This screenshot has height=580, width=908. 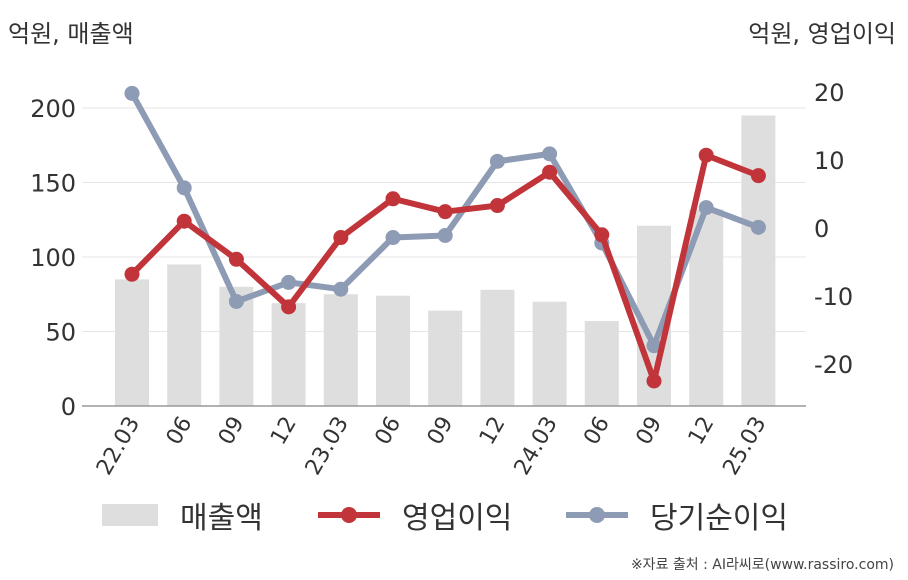 What do you see at coordinates (457, 518) in the screenshot?
I see `legend-label-operating-profit: 영업이익` at bounding box center [457, 518].